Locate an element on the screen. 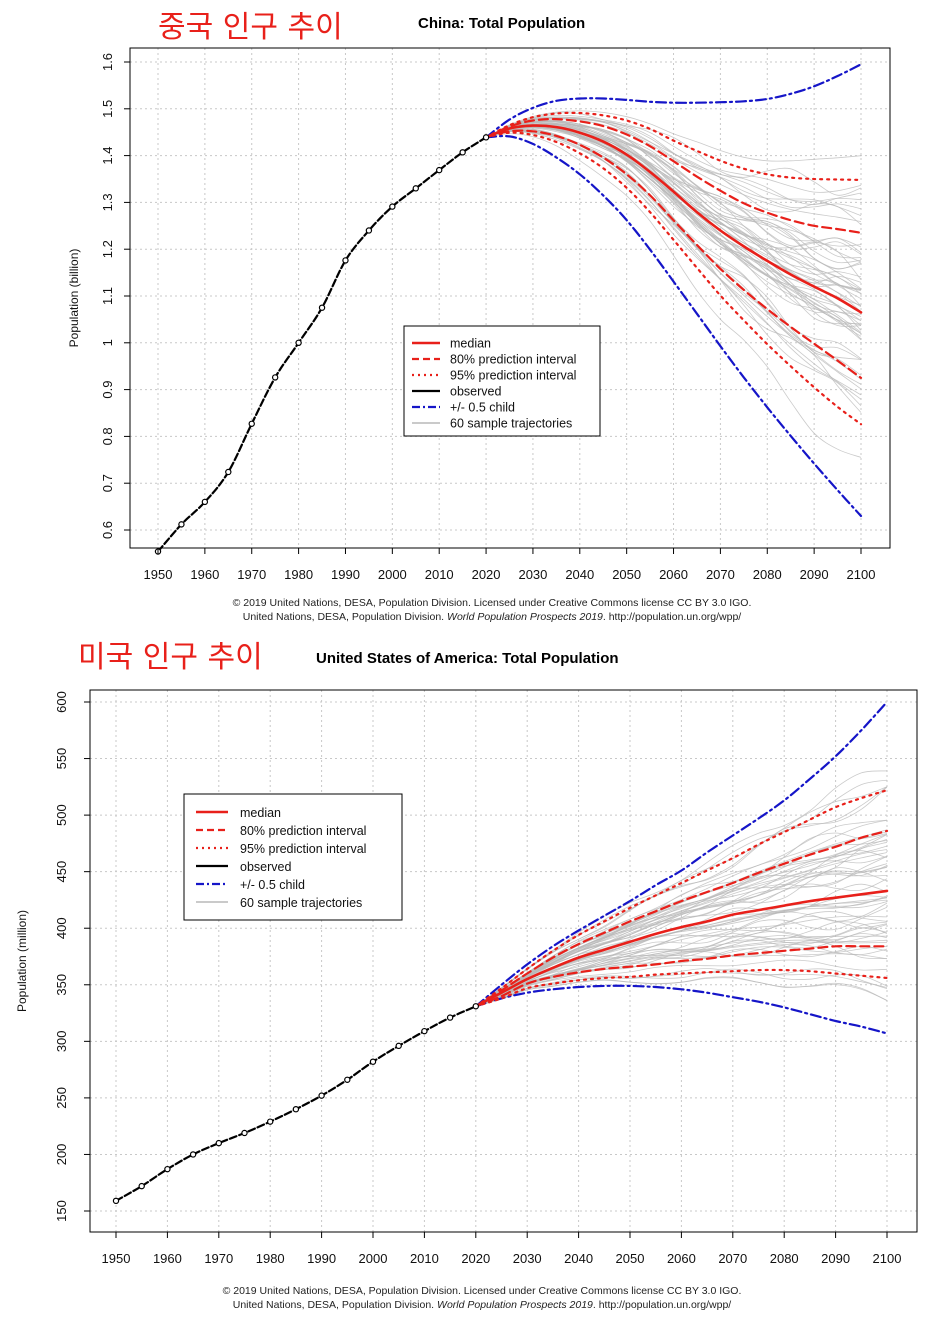  legend-label-half-child: +/- 0.5 child is located at coordinates (272, 885).